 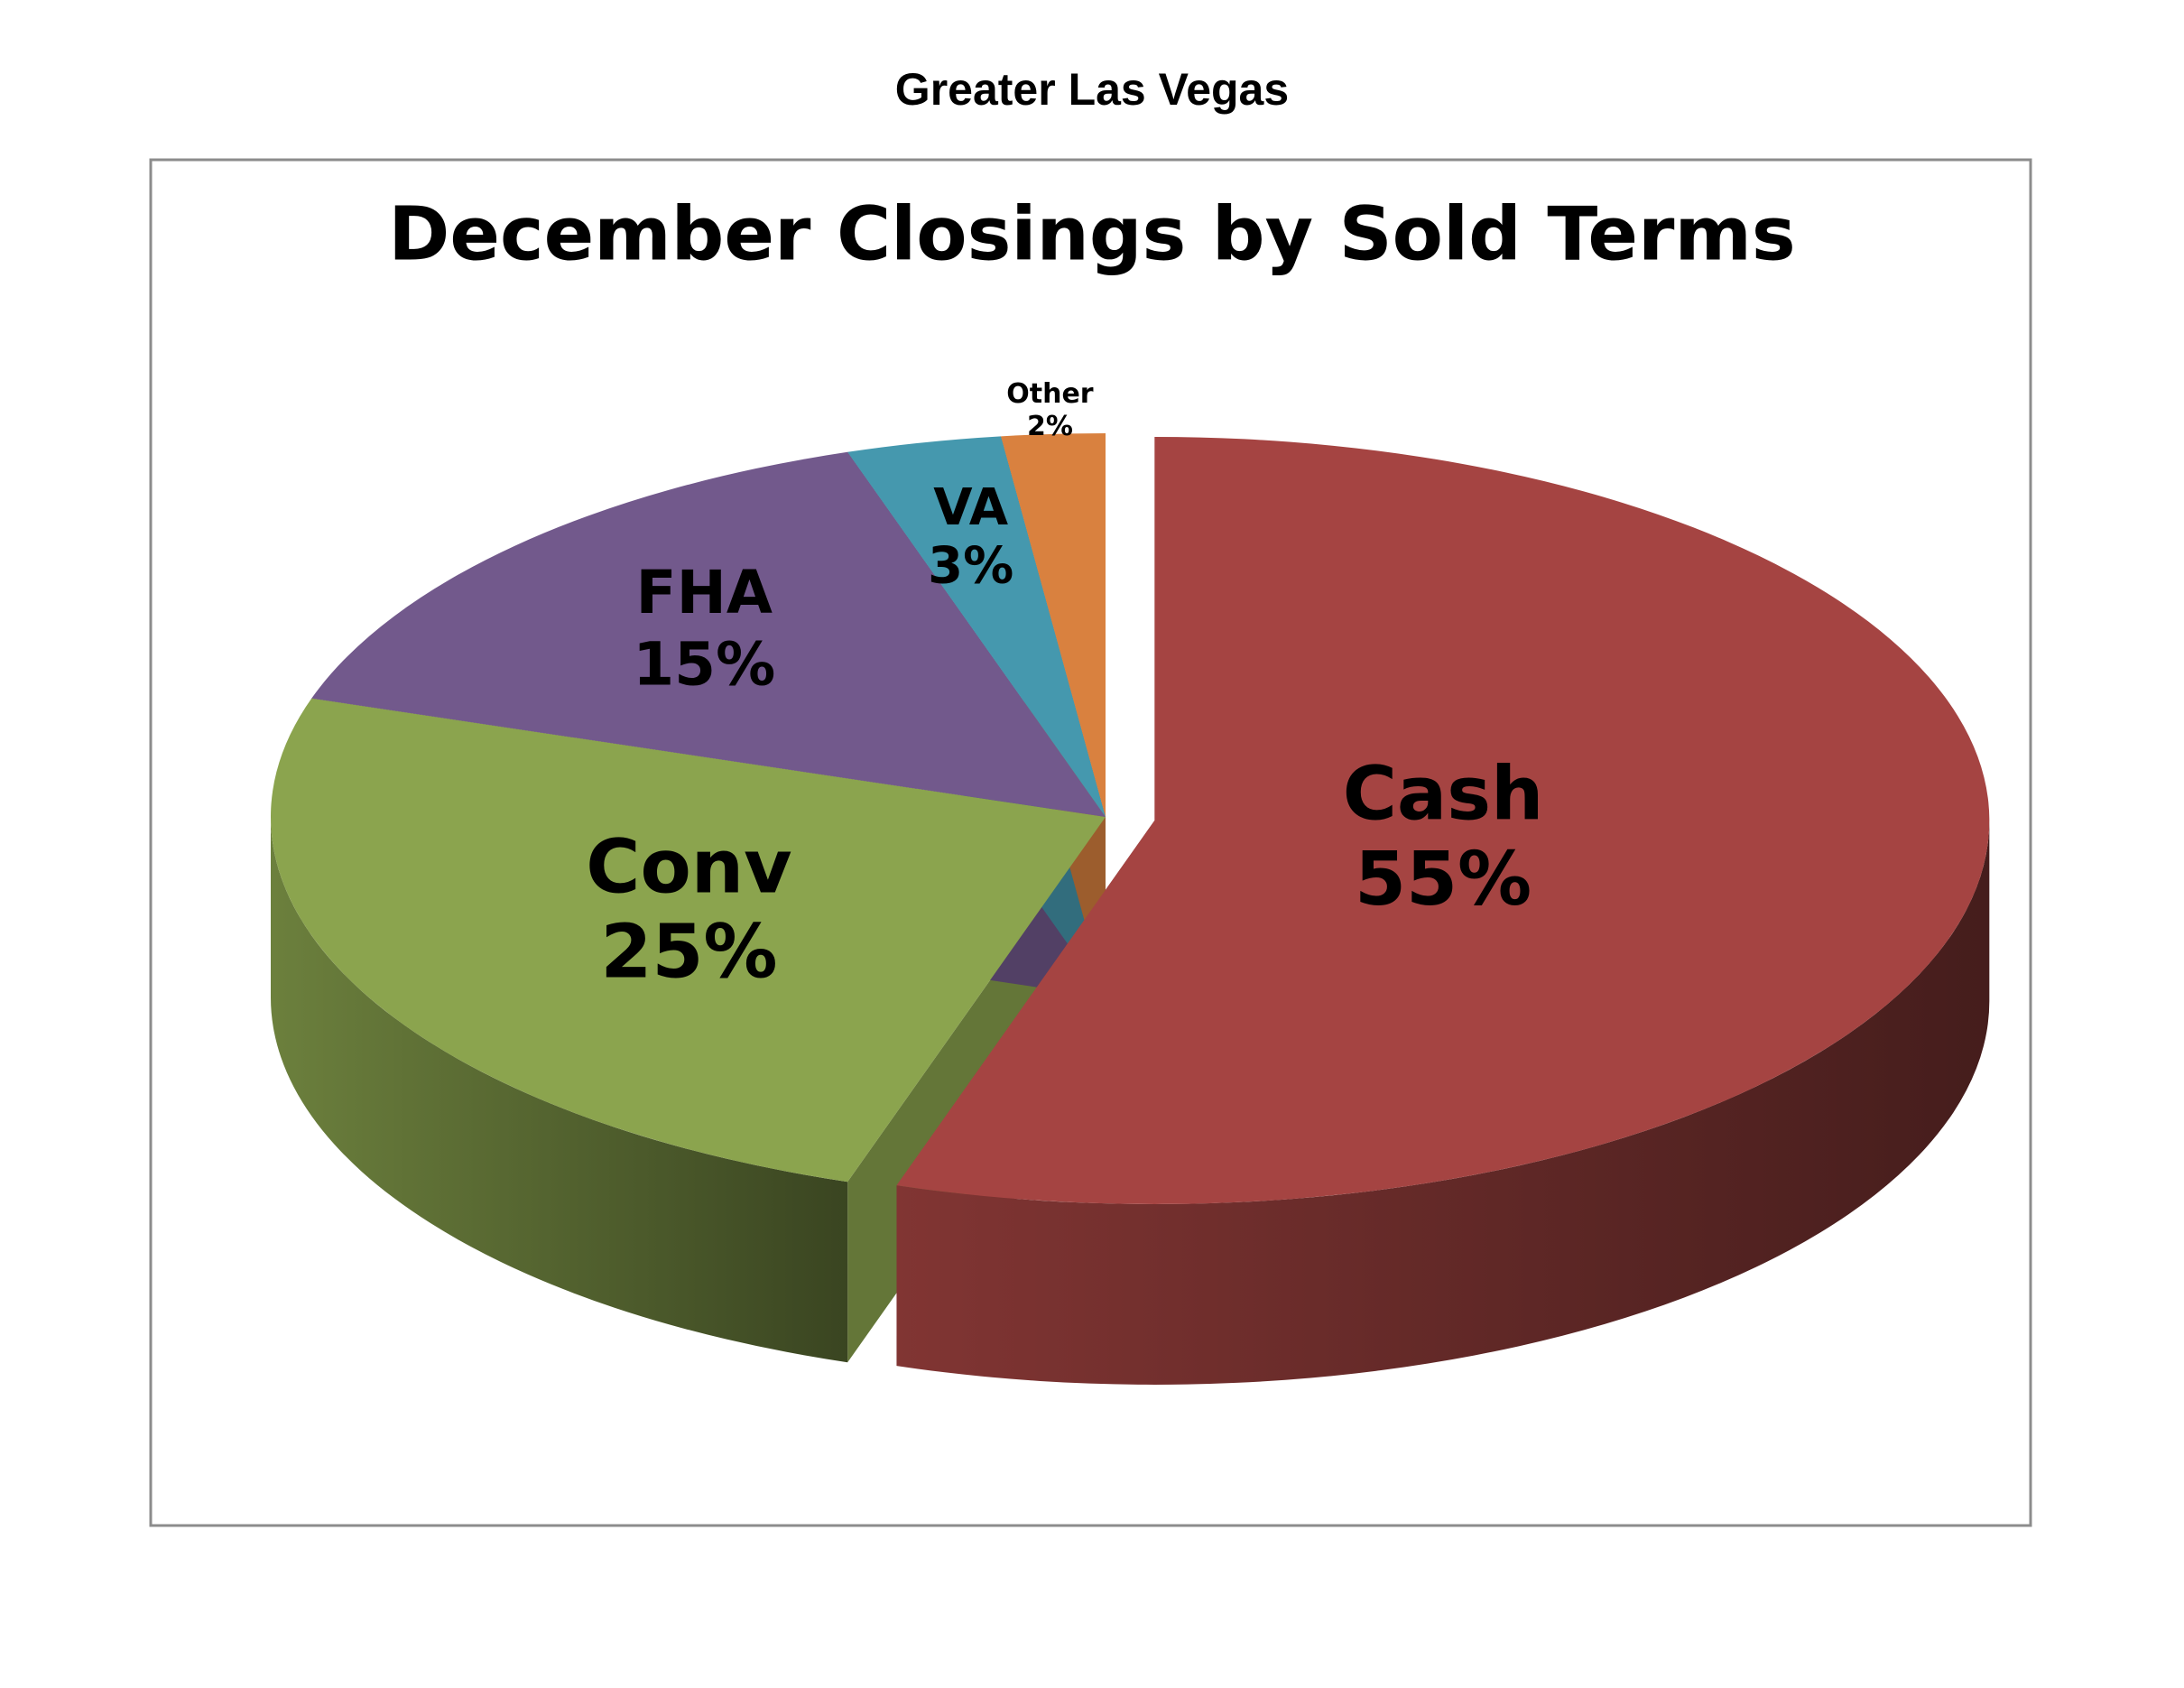 I want to click on slice-label-value: 3%, so click(x=970, y=565).